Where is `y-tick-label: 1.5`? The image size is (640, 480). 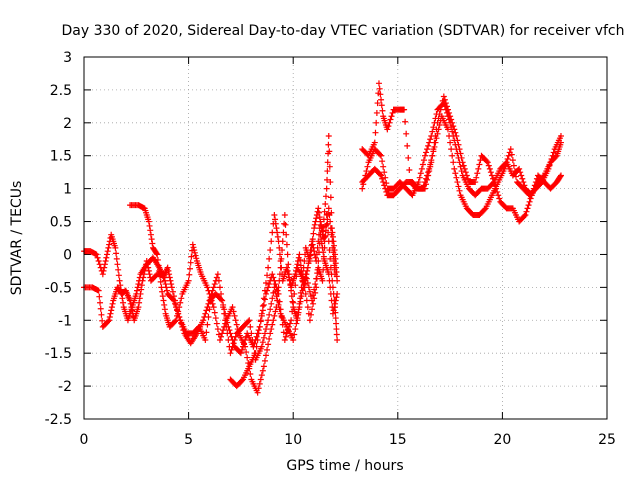 y-tick-label: 1.5 is located at coordinates (61, 157).